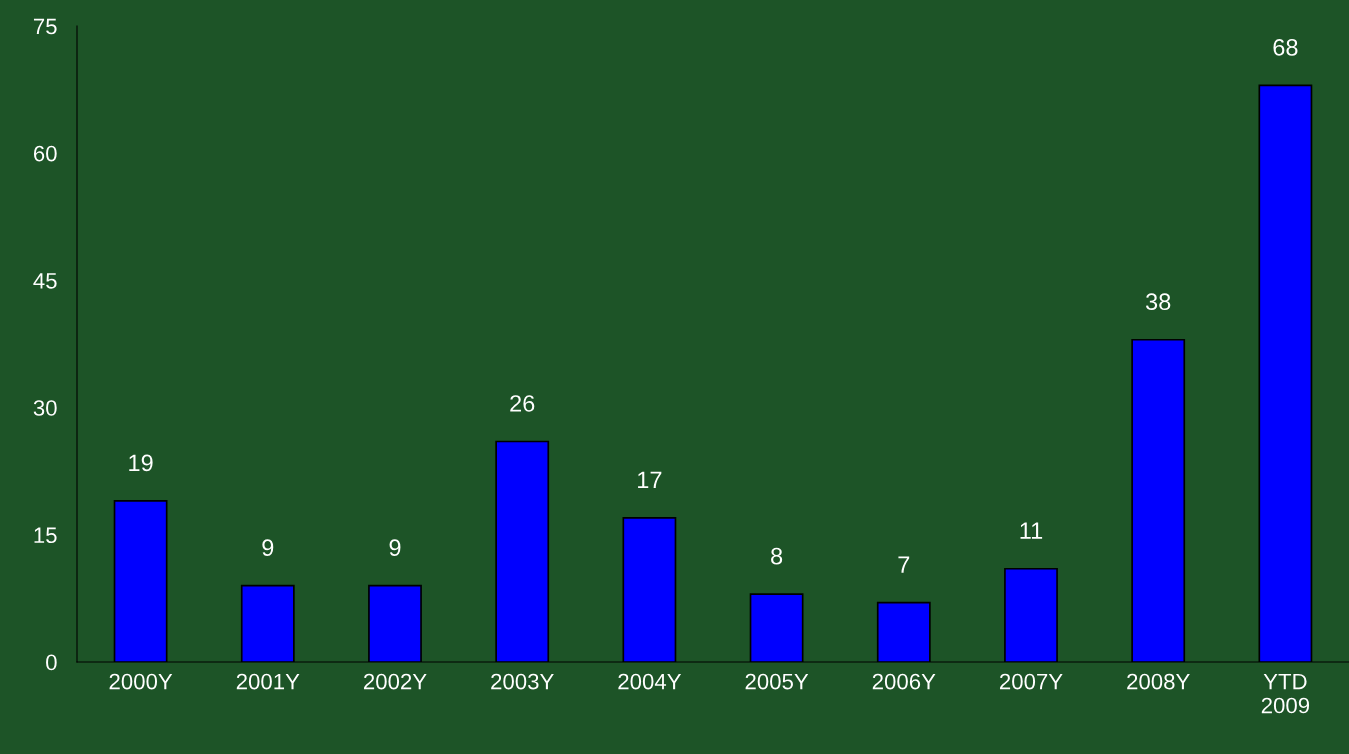  I want to click on x-tick-label: 2000Y, so click(141, 681).